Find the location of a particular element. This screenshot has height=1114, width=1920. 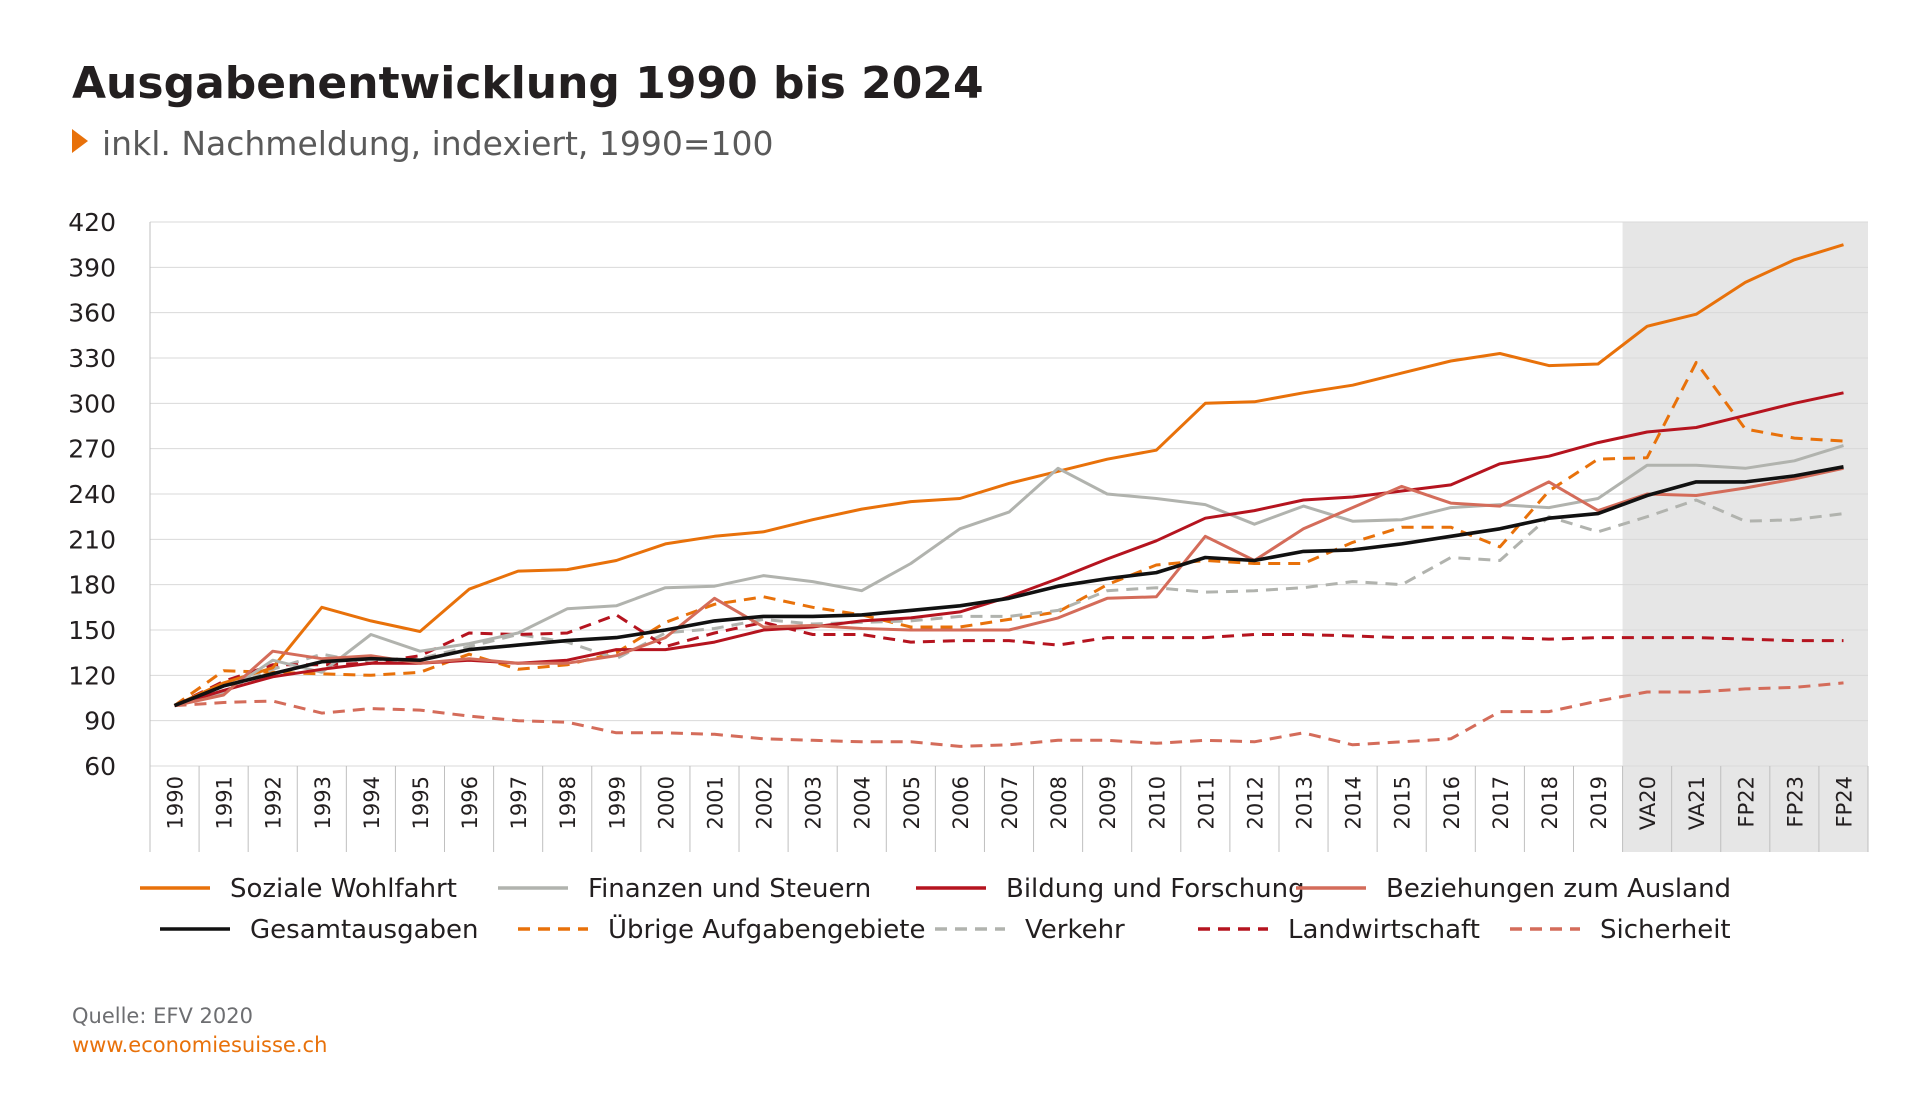

y-tick-label: 60 is located at coordinates (100, 766).